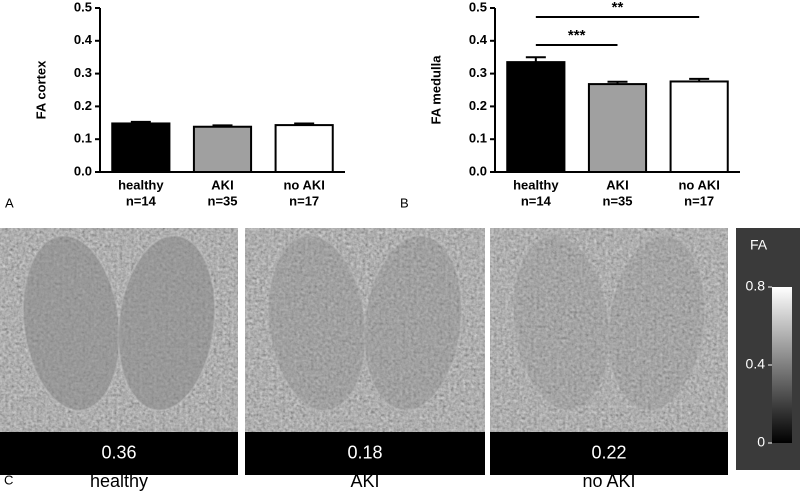  What do you see at coordinates (577, 35) in the screenshot?
I see `significance-label: ***` at bounding box center [577, 35].